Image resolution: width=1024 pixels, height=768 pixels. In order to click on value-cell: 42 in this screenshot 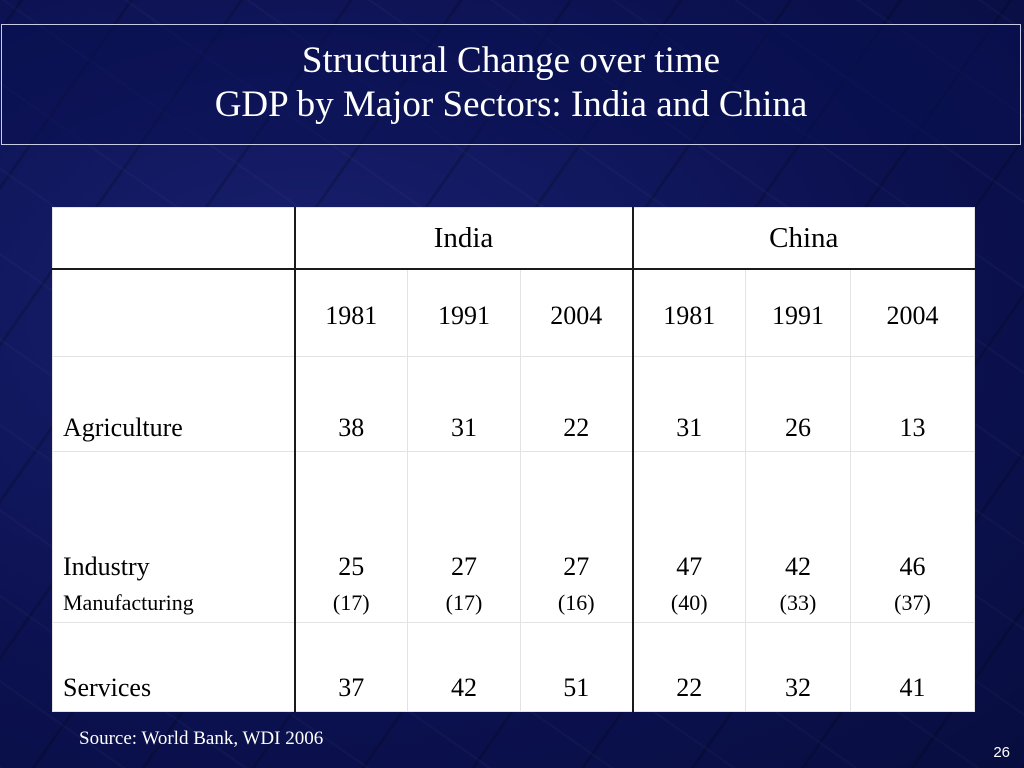, I will do `click(464, 667)`.